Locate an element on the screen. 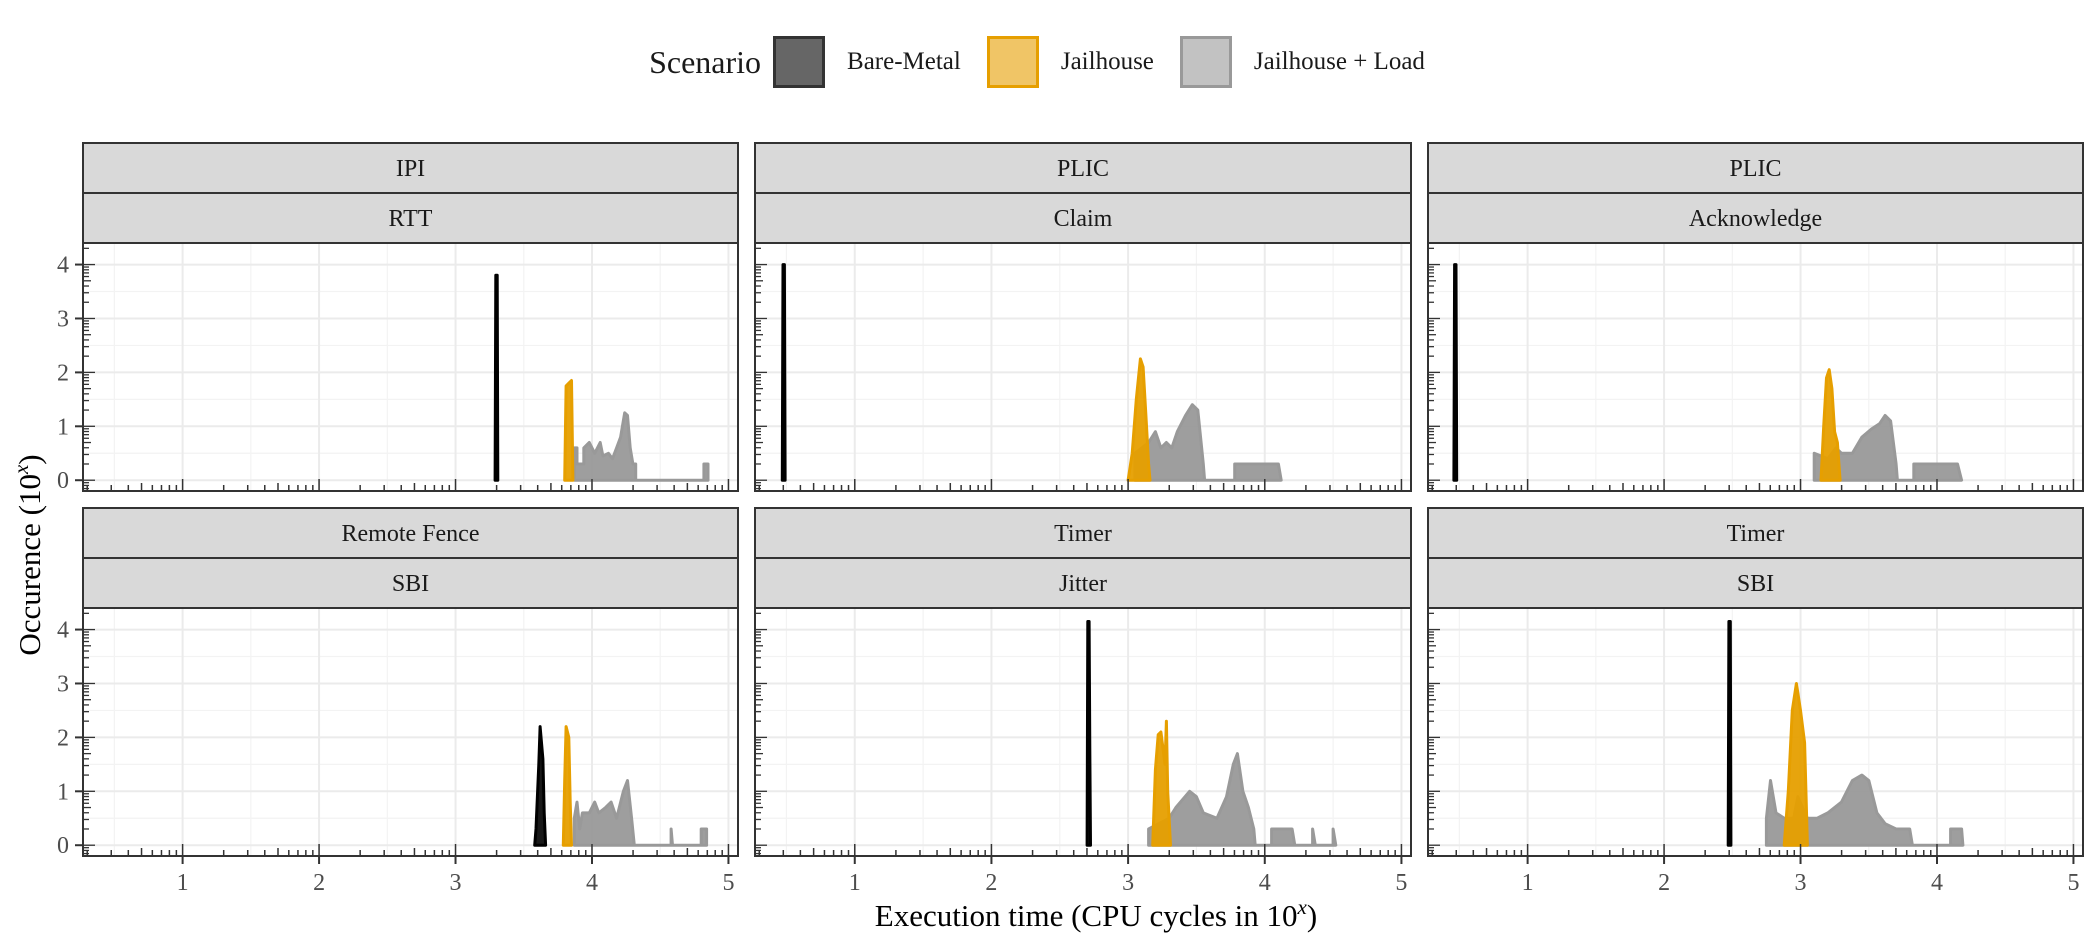 Image resolution: width=2100 pixels, height=948 pixels. panel-plic-acknowledge: PLIC Acknowledge is located at coordinates (1755, 317).